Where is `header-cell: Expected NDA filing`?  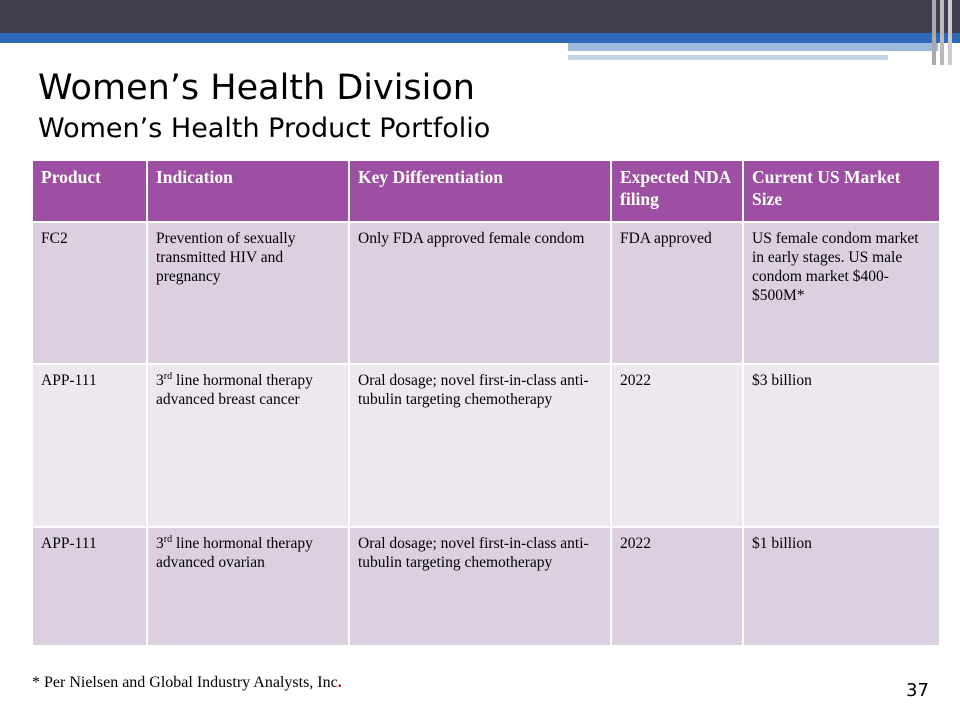 header-cell: Expected NDA filing is located at coordinates (677, 191).